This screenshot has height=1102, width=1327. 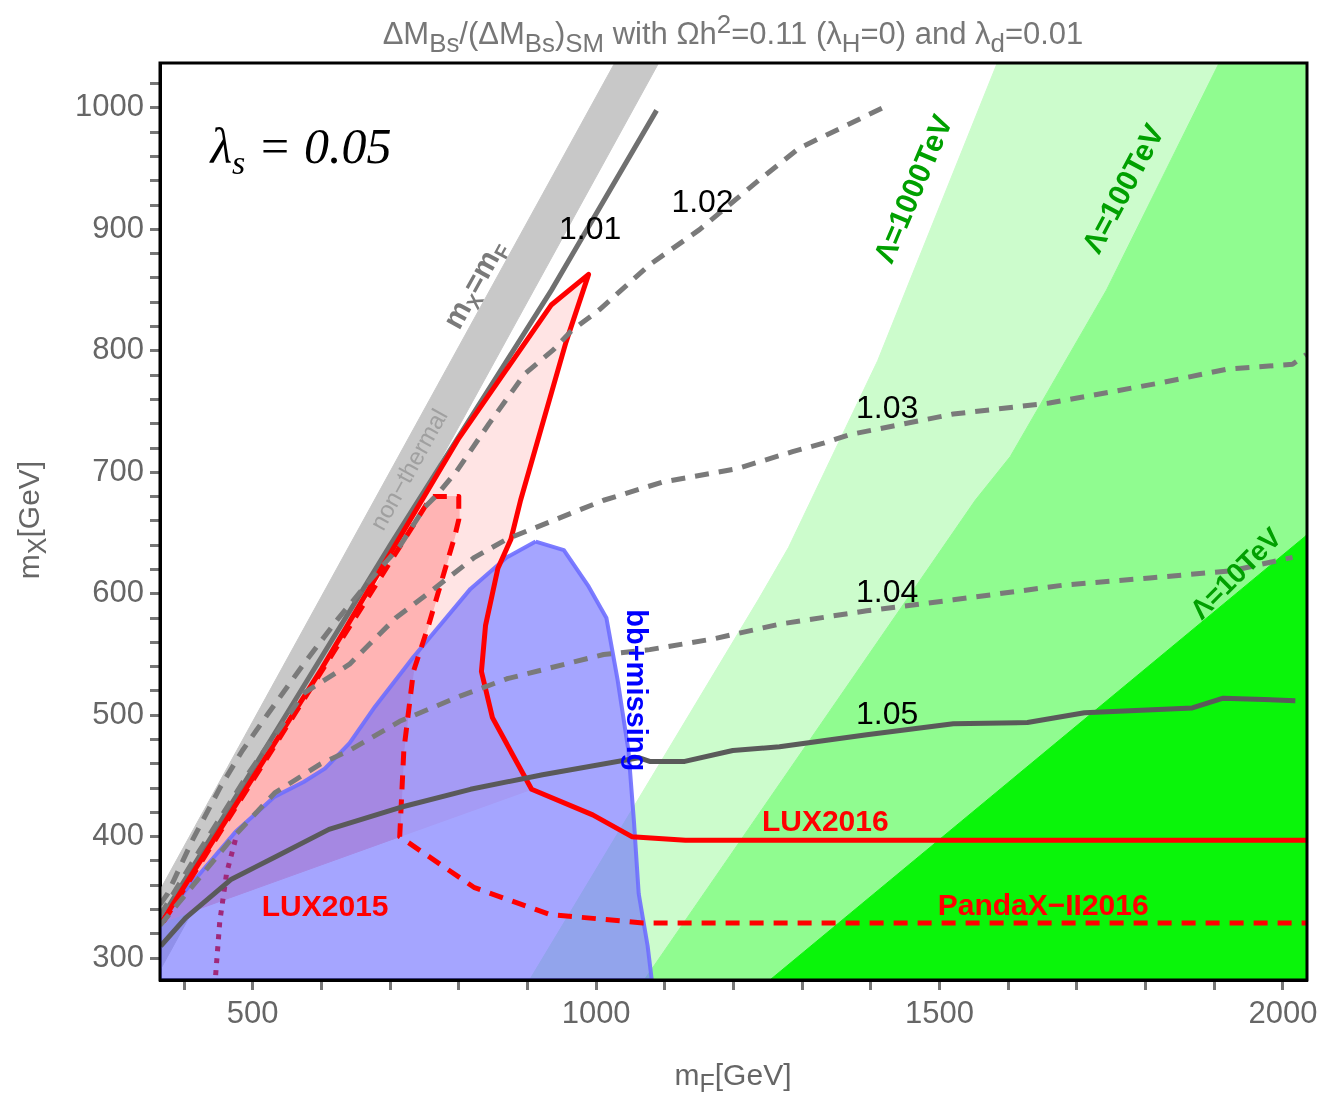 What do you see at coordinates (702, 201) in the screenshot?
I see `annotation: 1.02` at bounding box center [702, 201].